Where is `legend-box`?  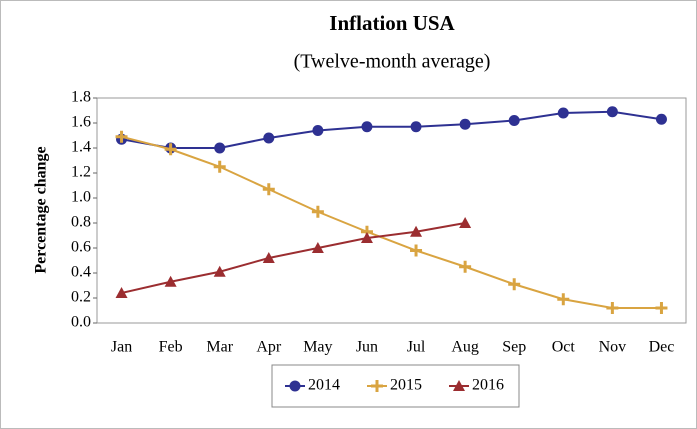 legend-box is located at coordinates (395, 386).